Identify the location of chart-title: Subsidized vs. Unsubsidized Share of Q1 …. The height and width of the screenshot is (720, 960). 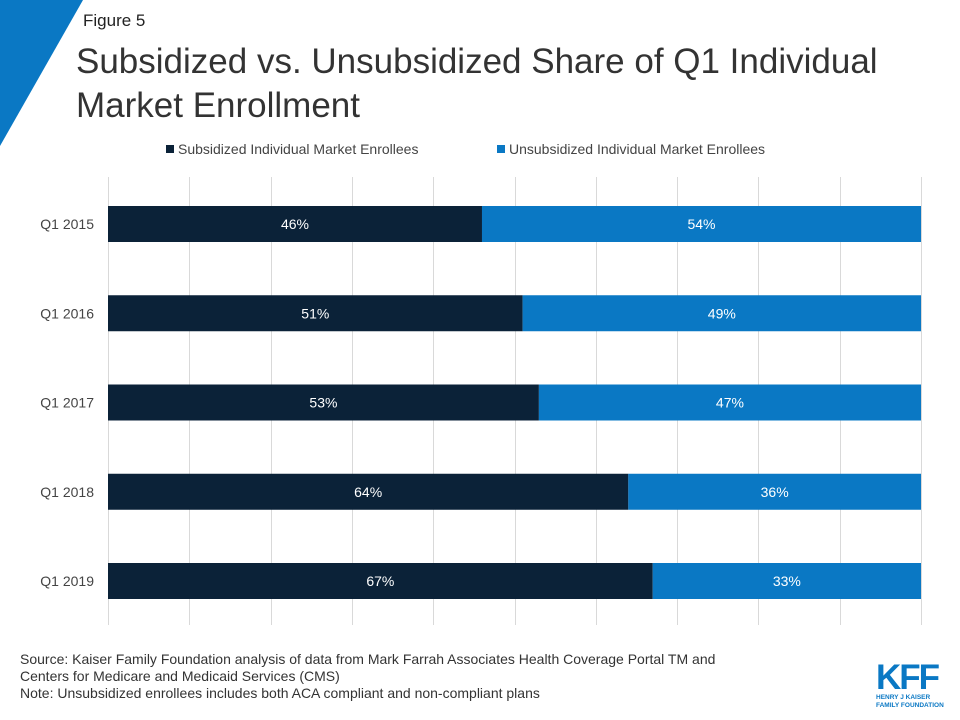
(477, 83).